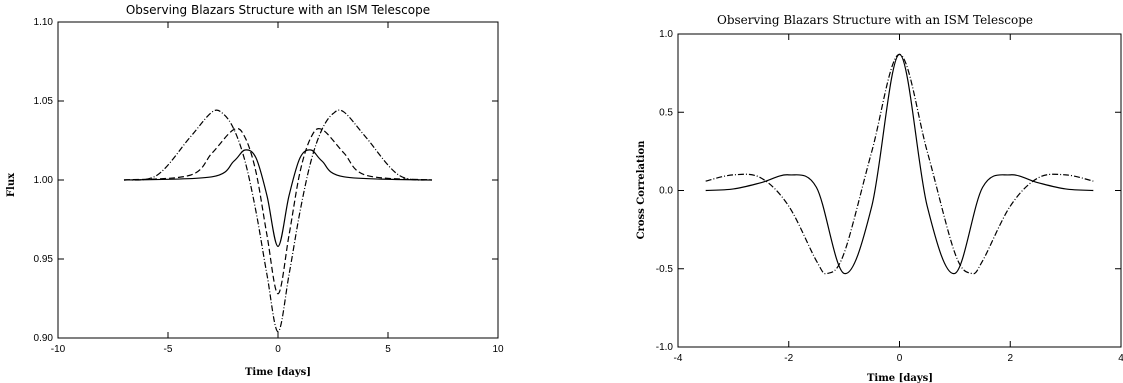 Image resolution: width=1123 pixels, height=383 pixels. What do you see at coordinates (44, 101) in the screenshot?
I see `y-tick-label: 1.05` at bounding box center [44, 101].